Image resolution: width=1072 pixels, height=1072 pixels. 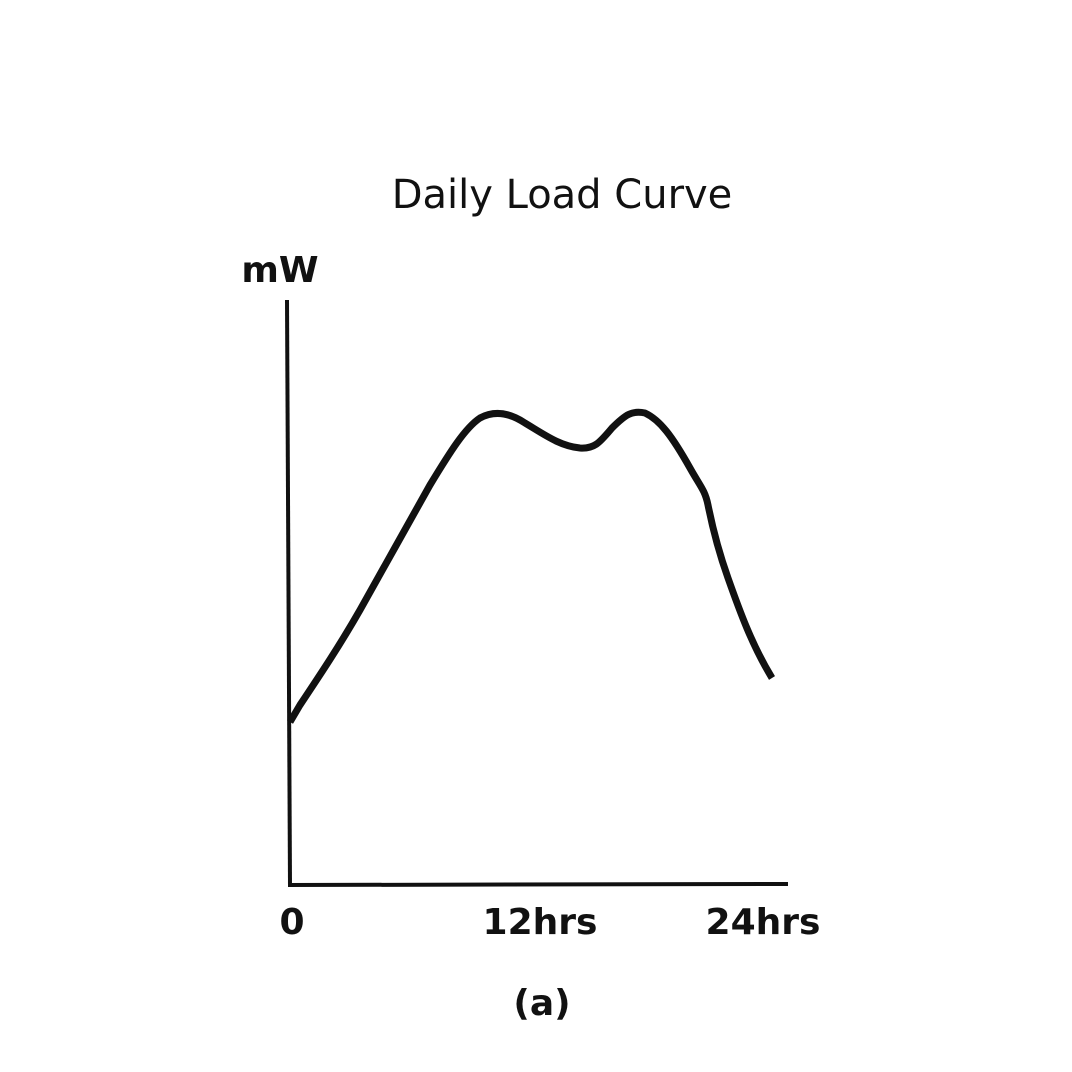 I want to click on y-axis-label: mW, so click(x=279, y=270).